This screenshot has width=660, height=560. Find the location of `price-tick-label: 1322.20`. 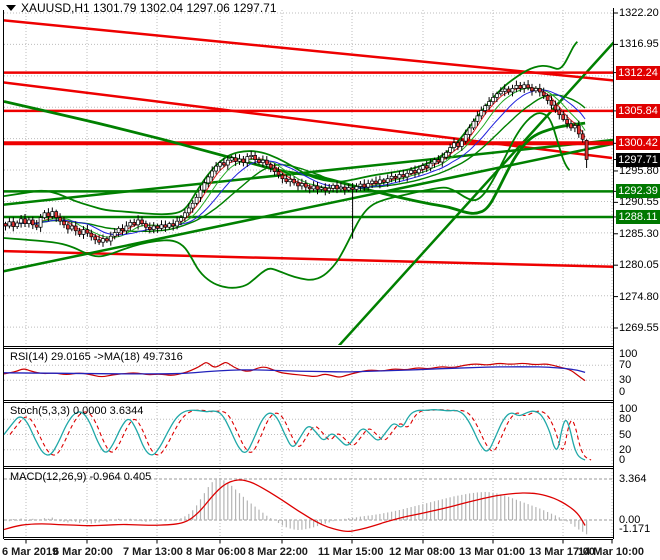

price-tick-label: 1322.20 is located at coordinates (639, 13).